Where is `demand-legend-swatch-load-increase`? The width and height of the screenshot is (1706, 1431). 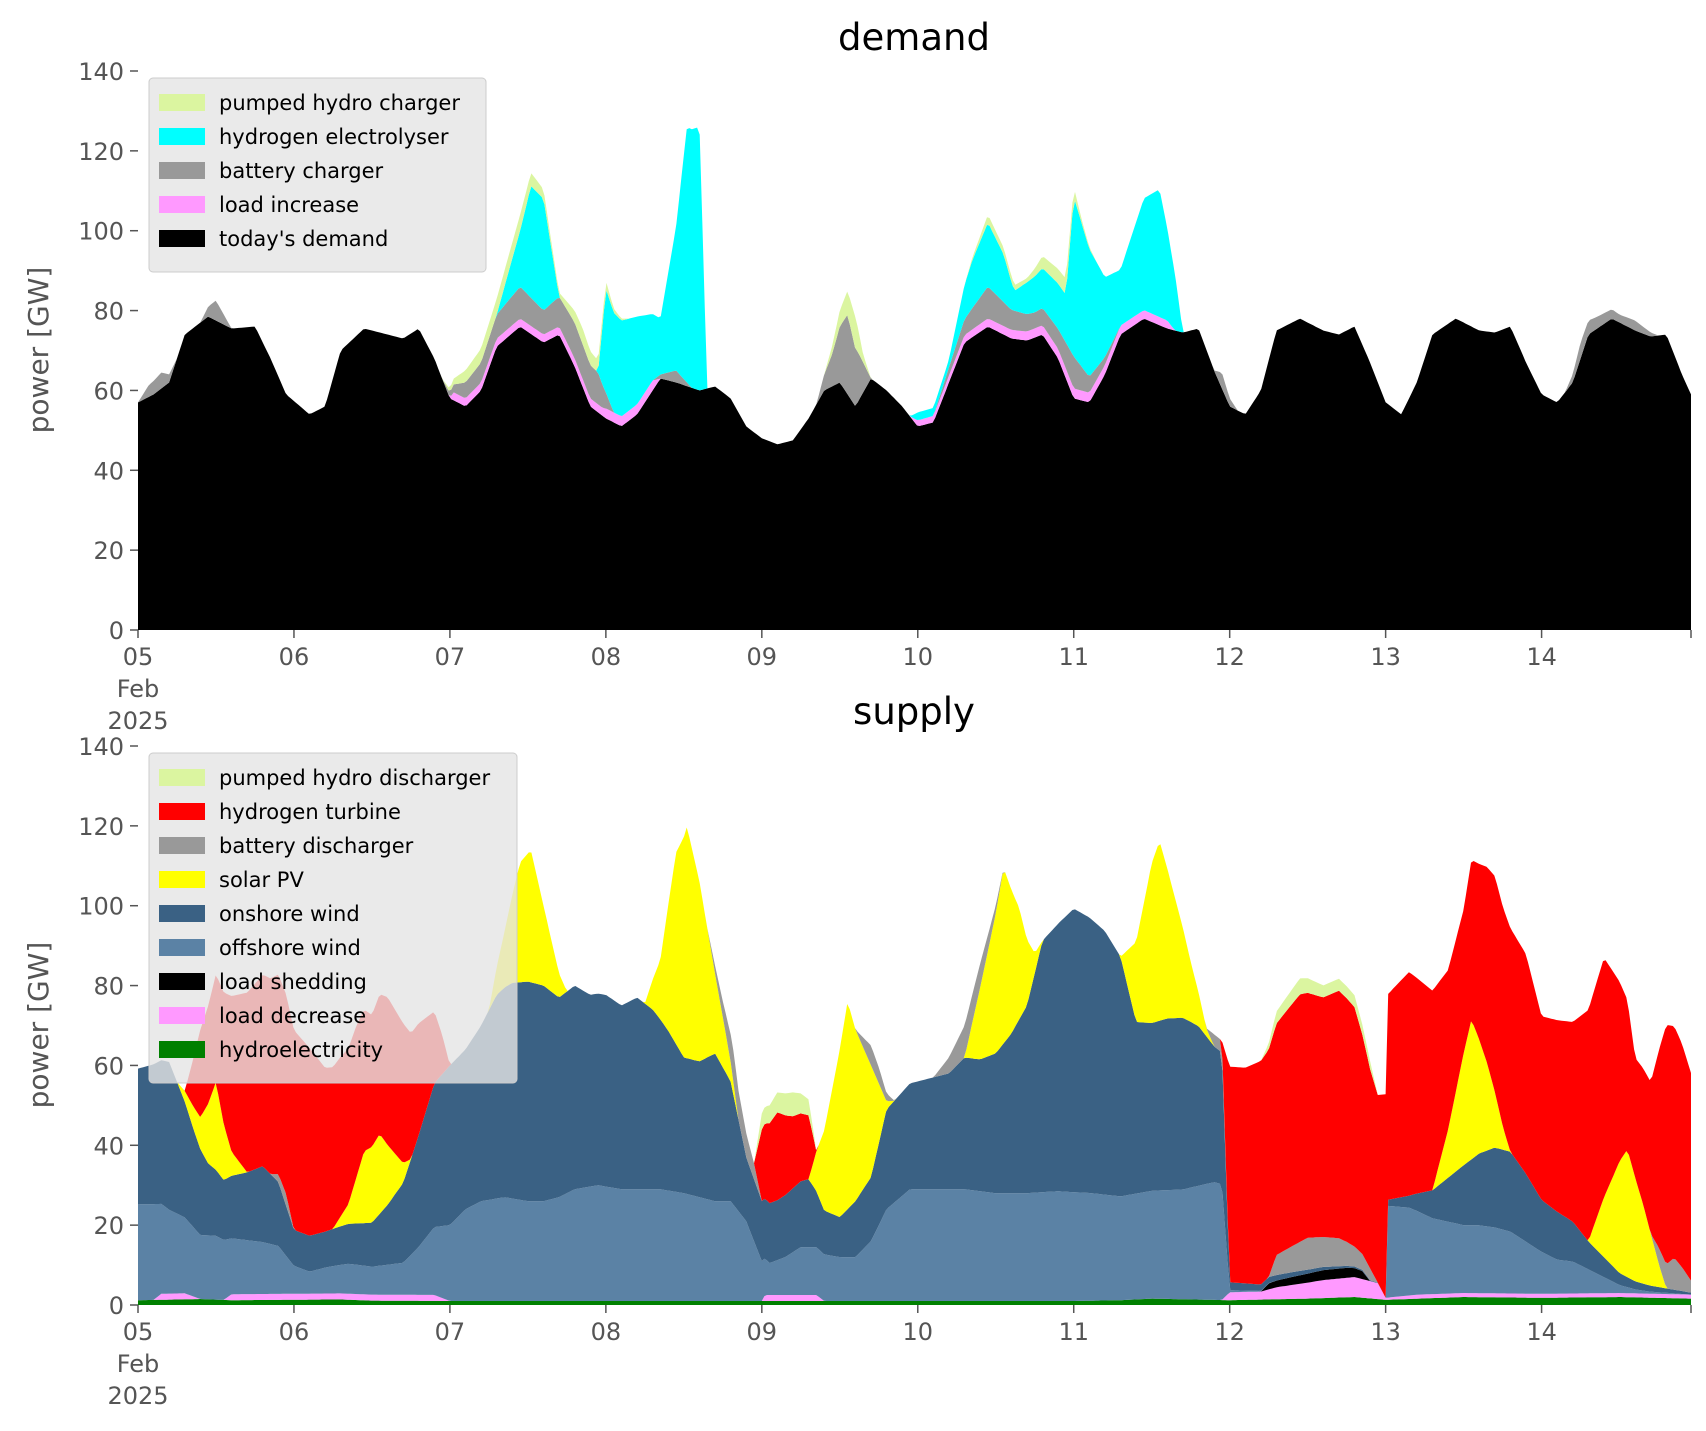 demand-legend-swatch-load-increase is located at coordinates (182, 204).